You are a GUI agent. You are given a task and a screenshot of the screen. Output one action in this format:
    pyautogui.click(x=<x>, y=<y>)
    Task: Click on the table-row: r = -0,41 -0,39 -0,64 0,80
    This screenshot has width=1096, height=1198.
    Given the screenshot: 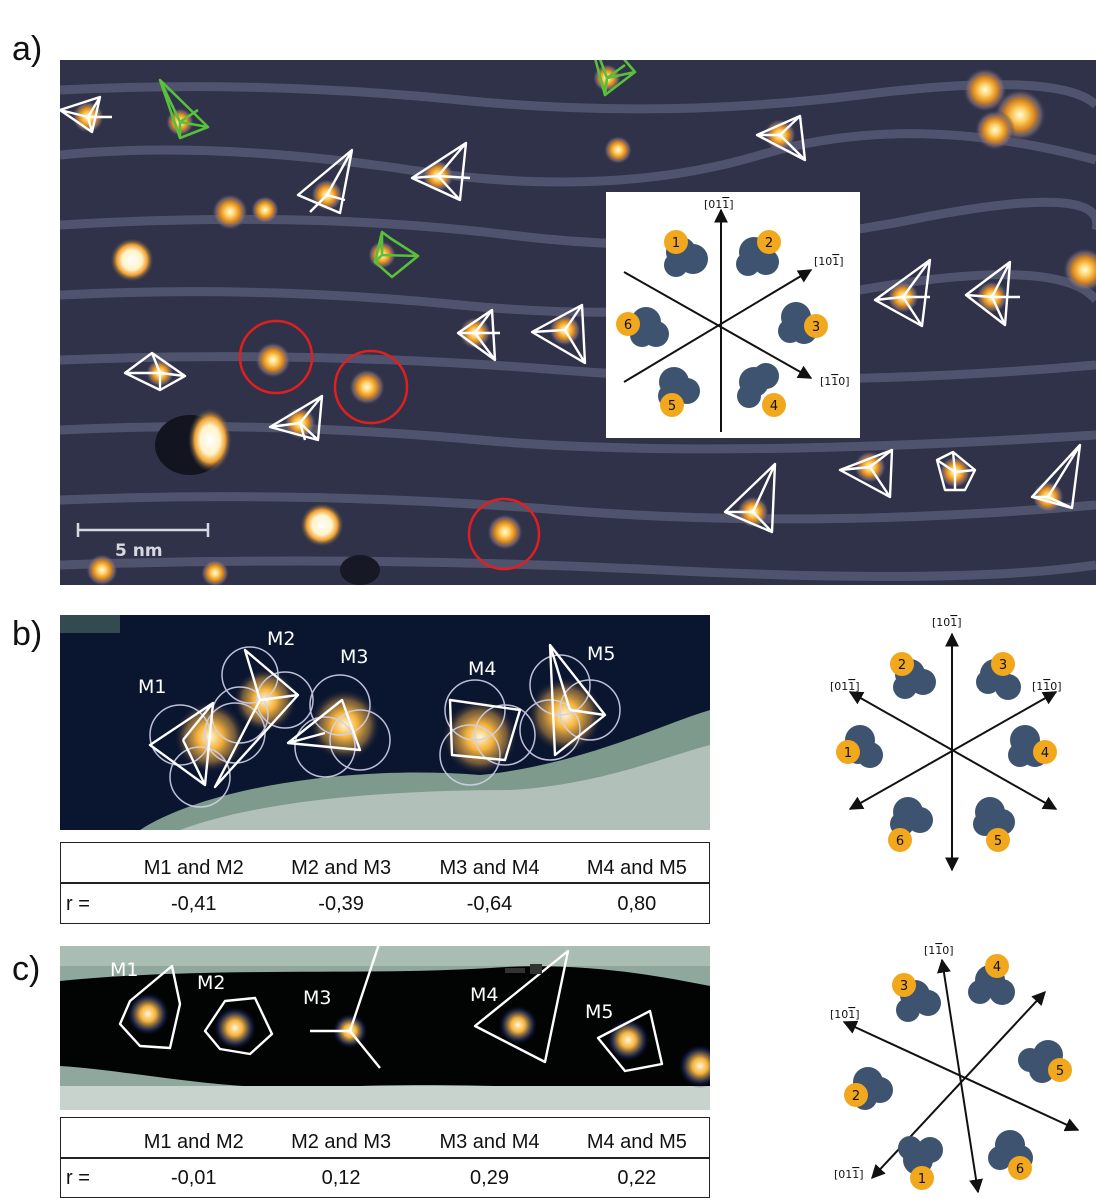 What is the action you would take?
    pyautogui.click(x=385, y=904)
    